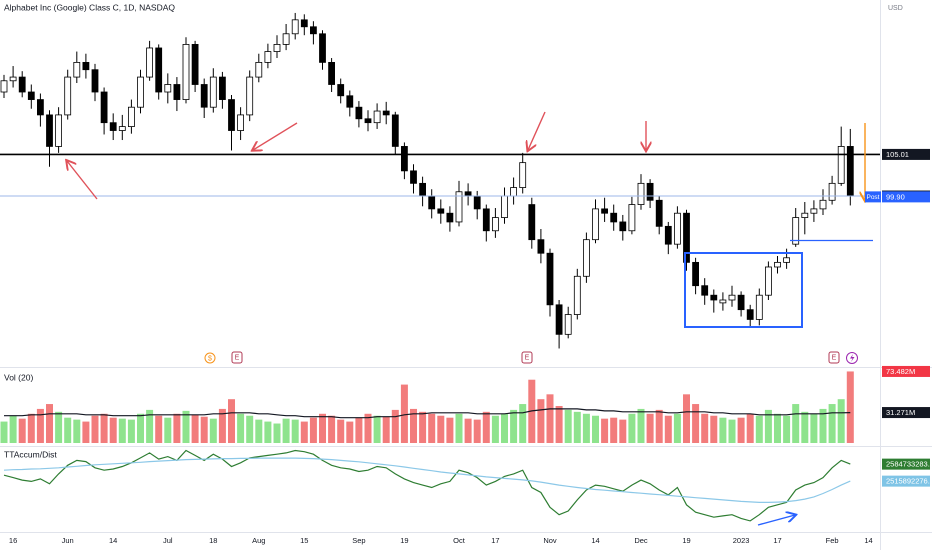 The height and width of the screenshot is (550, 932). Describe the element at coordinates (897, 154) in the screenshot. I see `price-tag-label: 105.01` at that location.